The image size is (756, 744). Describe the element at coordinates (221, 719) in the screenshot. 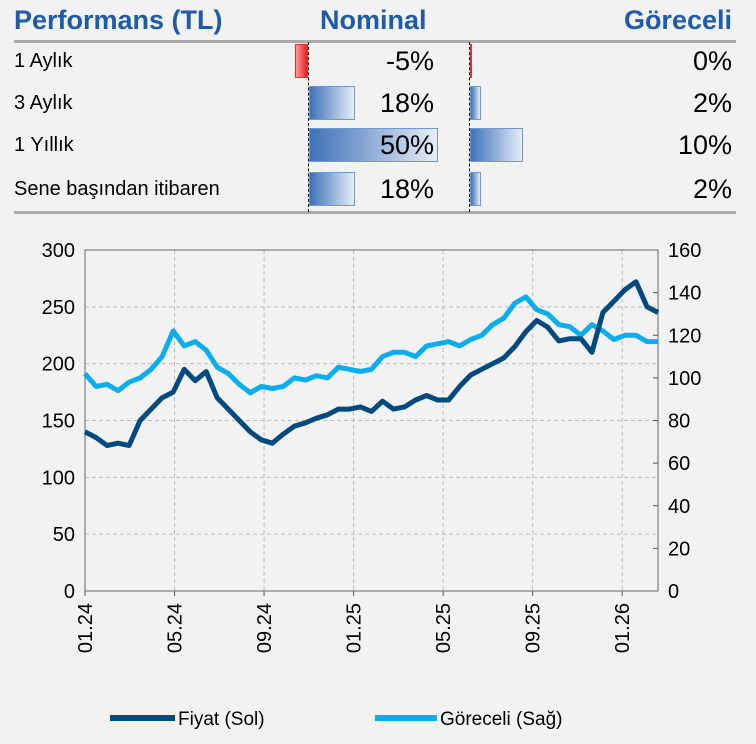

I see `legend-label: Fiyat (Sol)` at that location.